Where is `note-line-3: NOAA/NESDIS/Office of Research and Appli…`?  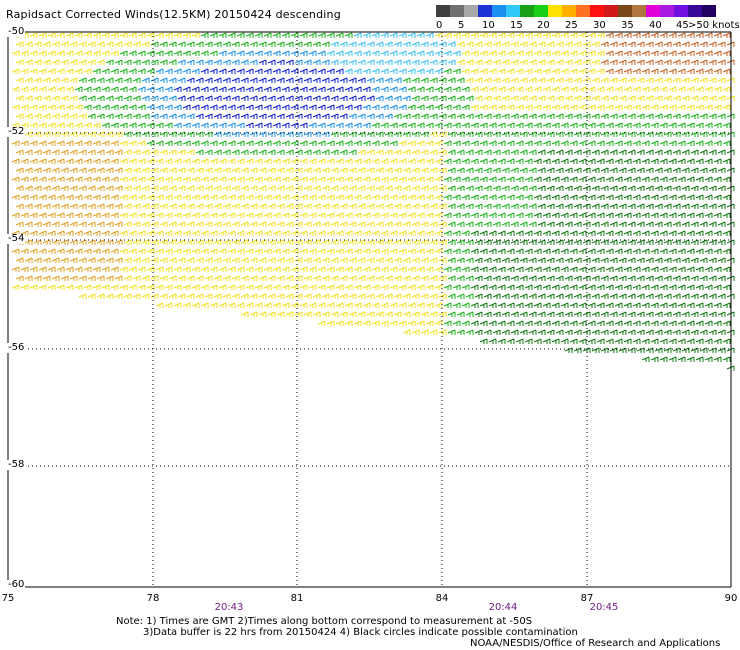
note-line-3: NOAA/NESDIS/Office of Research and Appli… is located at coordinates (595, 643).